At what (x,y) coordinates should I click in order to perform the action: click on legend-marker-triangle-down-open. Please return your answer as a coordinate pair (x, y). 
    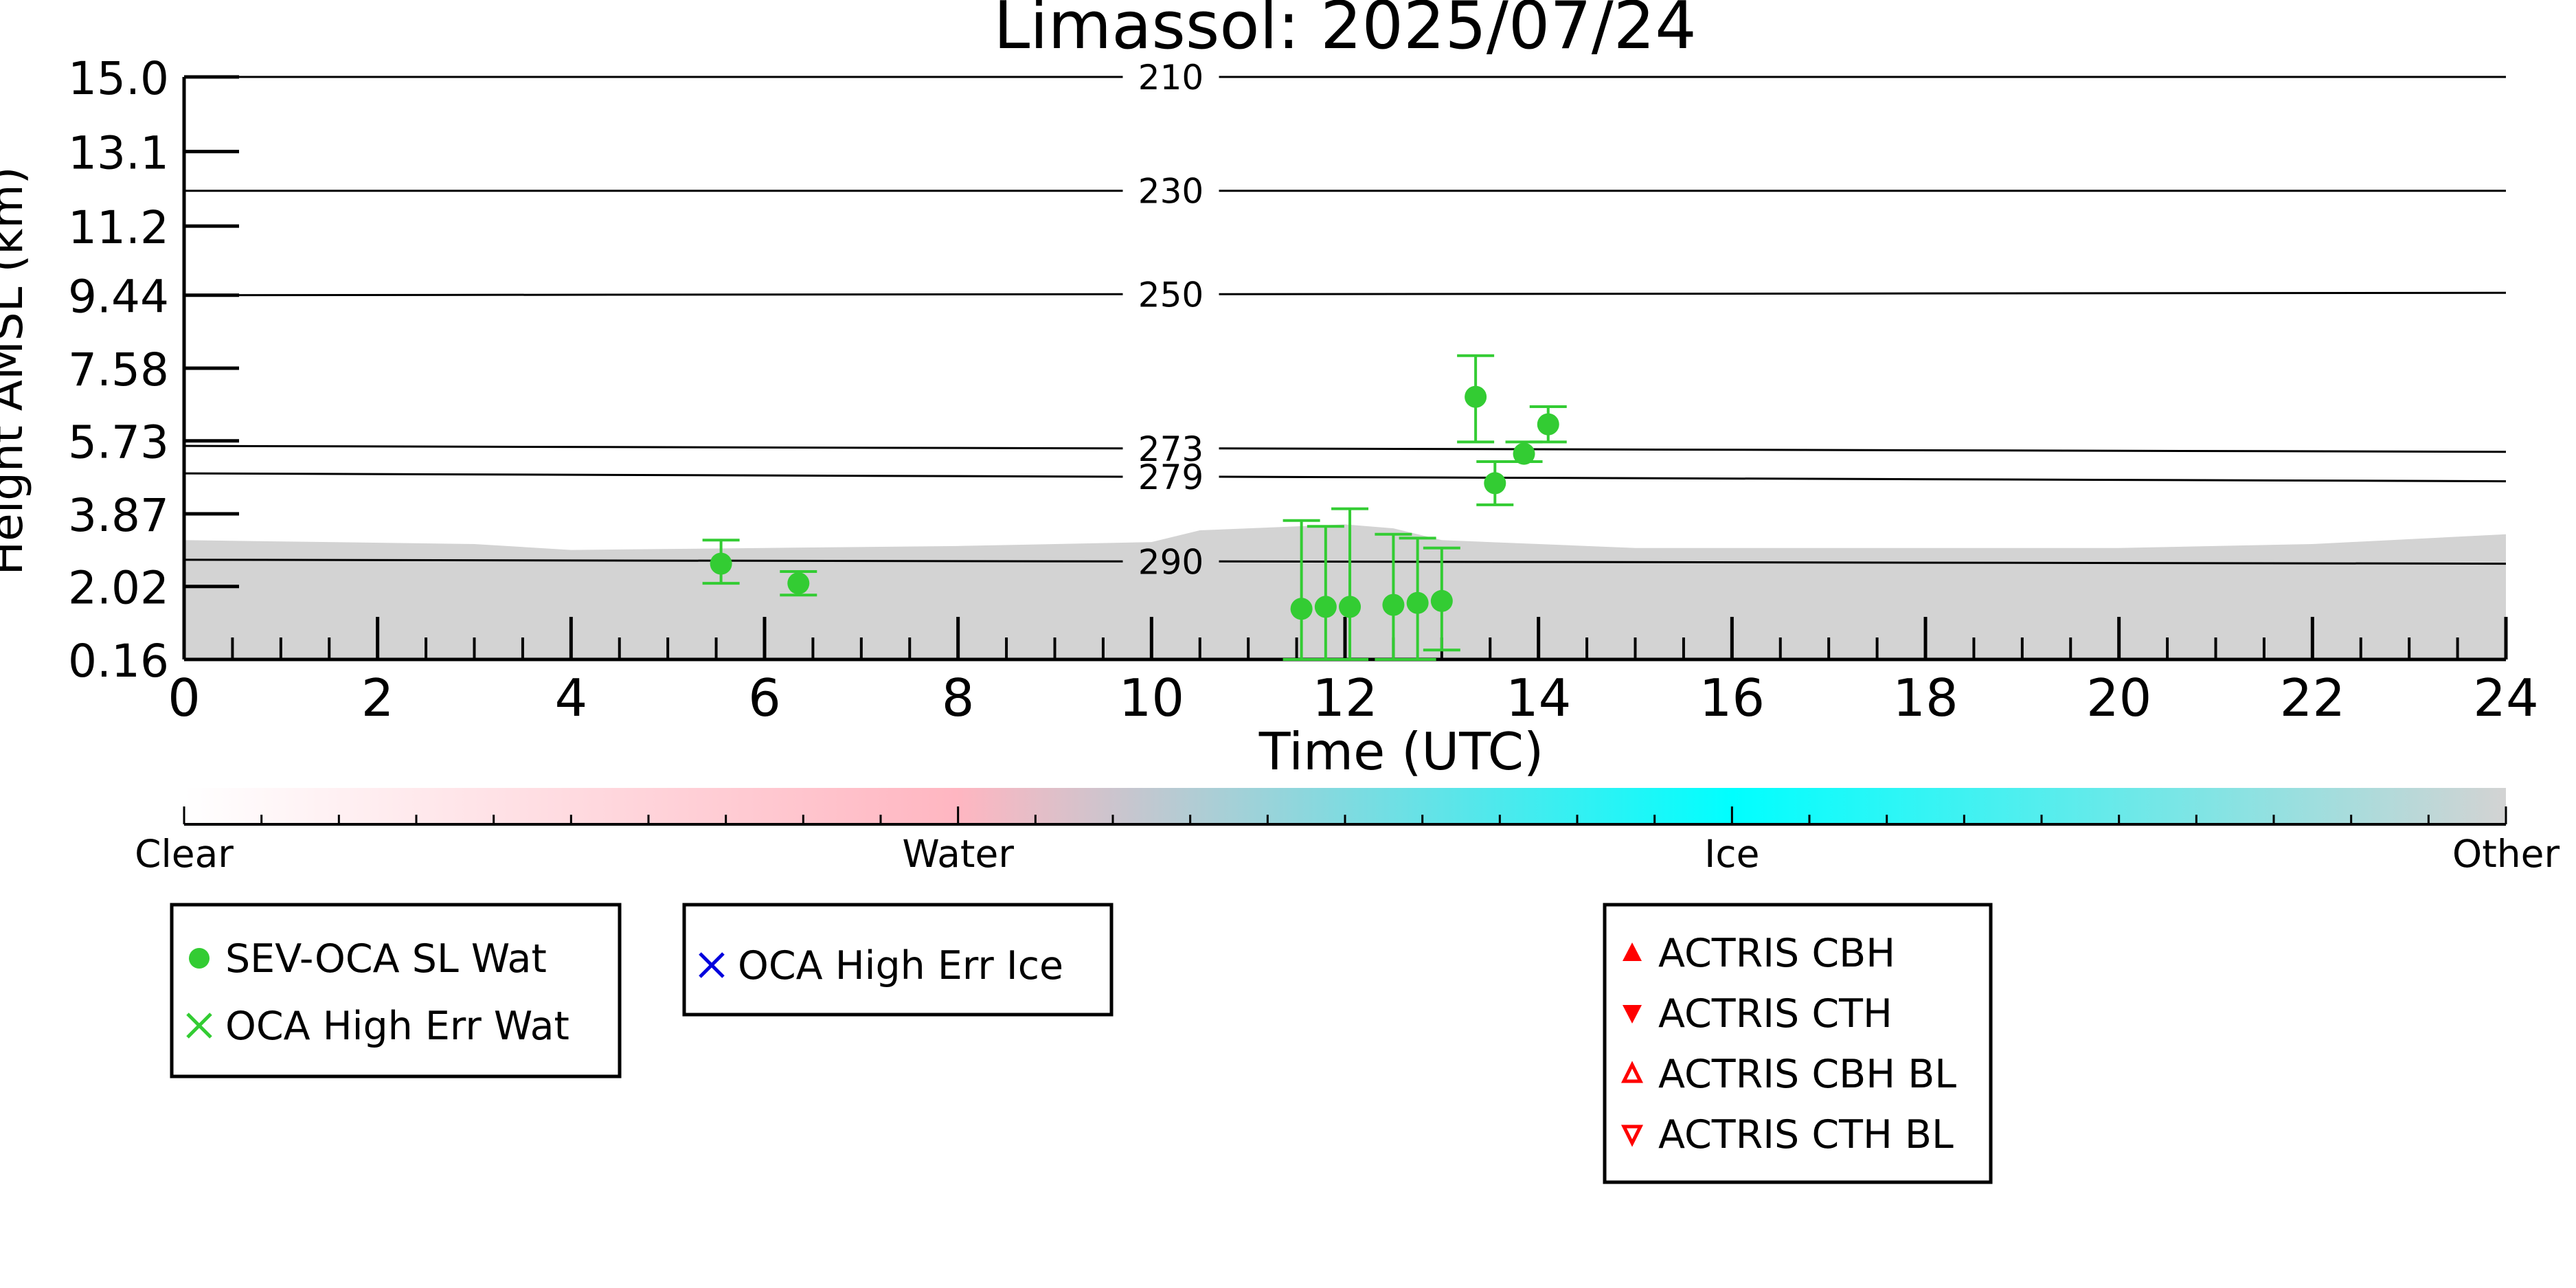
    Looking at the image, I should click on (1632, 1136).